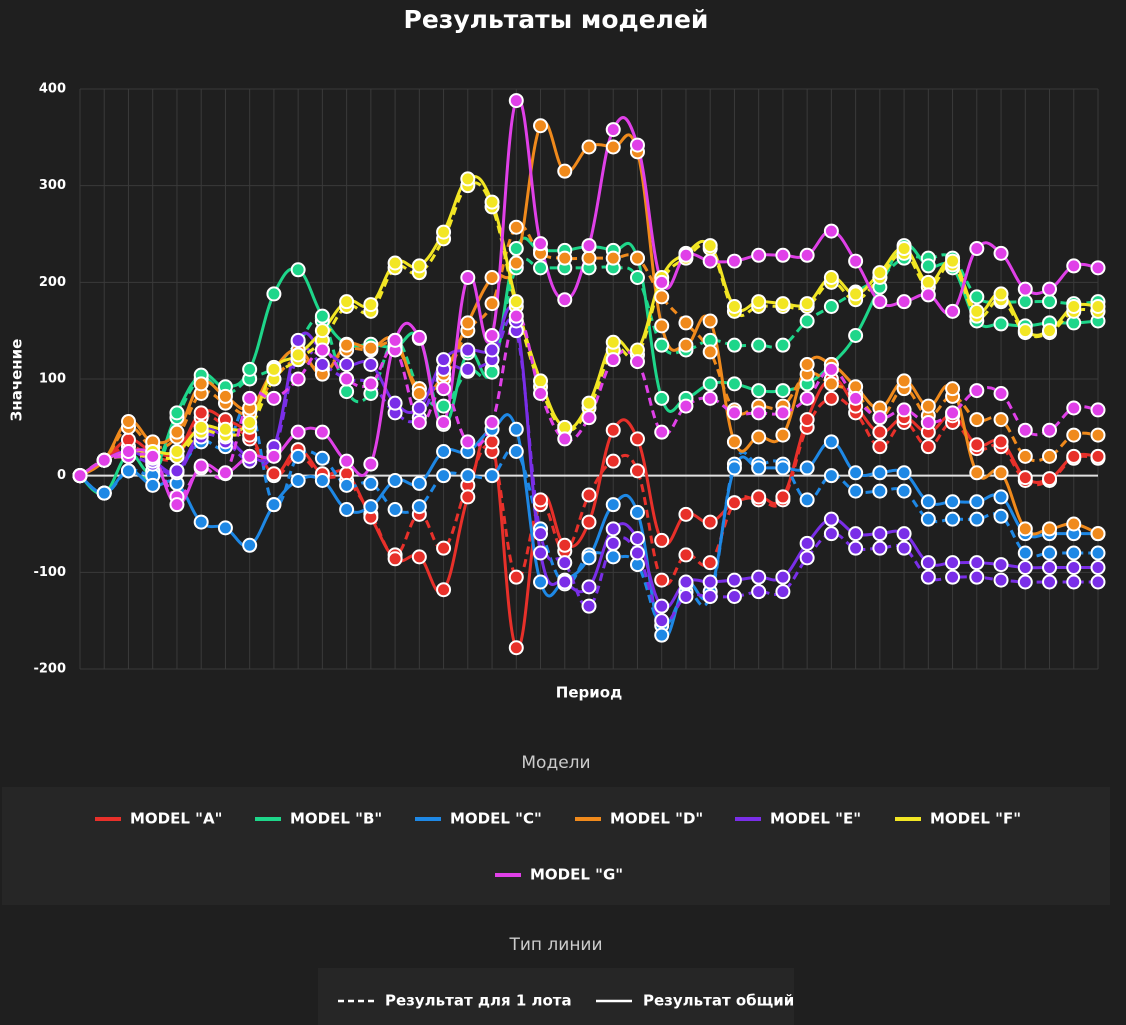 The width and height of the screenshot is (1126, 1025). What do you see at coordinates (555, 763) in the screenshot?
I see `legend-title: Модели` at bounding box center [555, 763].